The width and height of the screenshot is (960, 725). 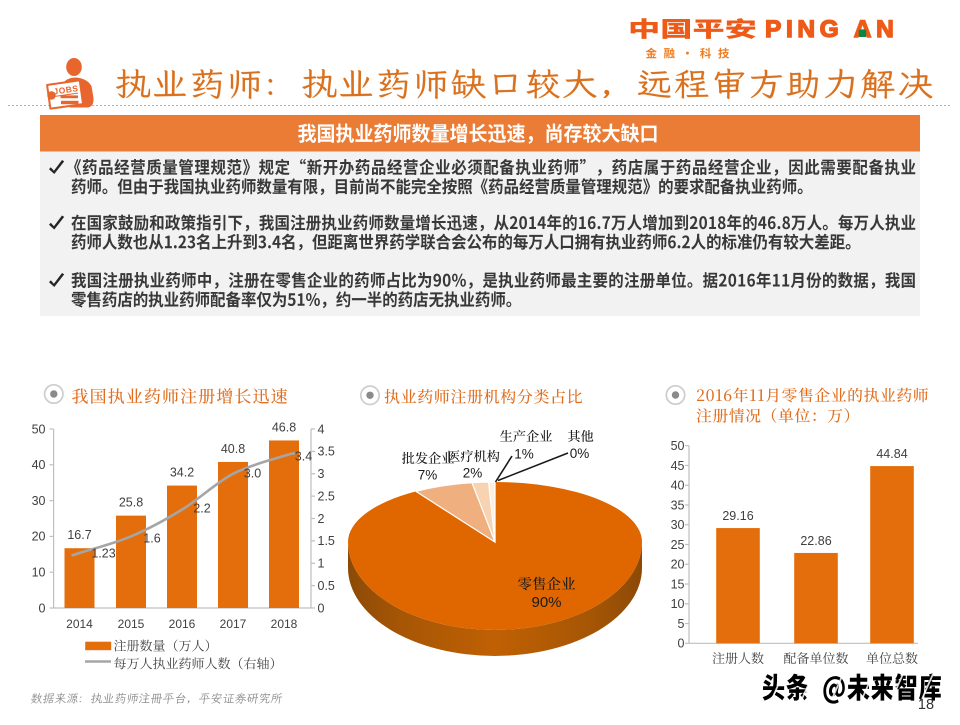 What do you see at coordinates (580, 453) in the screenshot?
I see `svg-text: 0%` at bounding box center [580, 453].